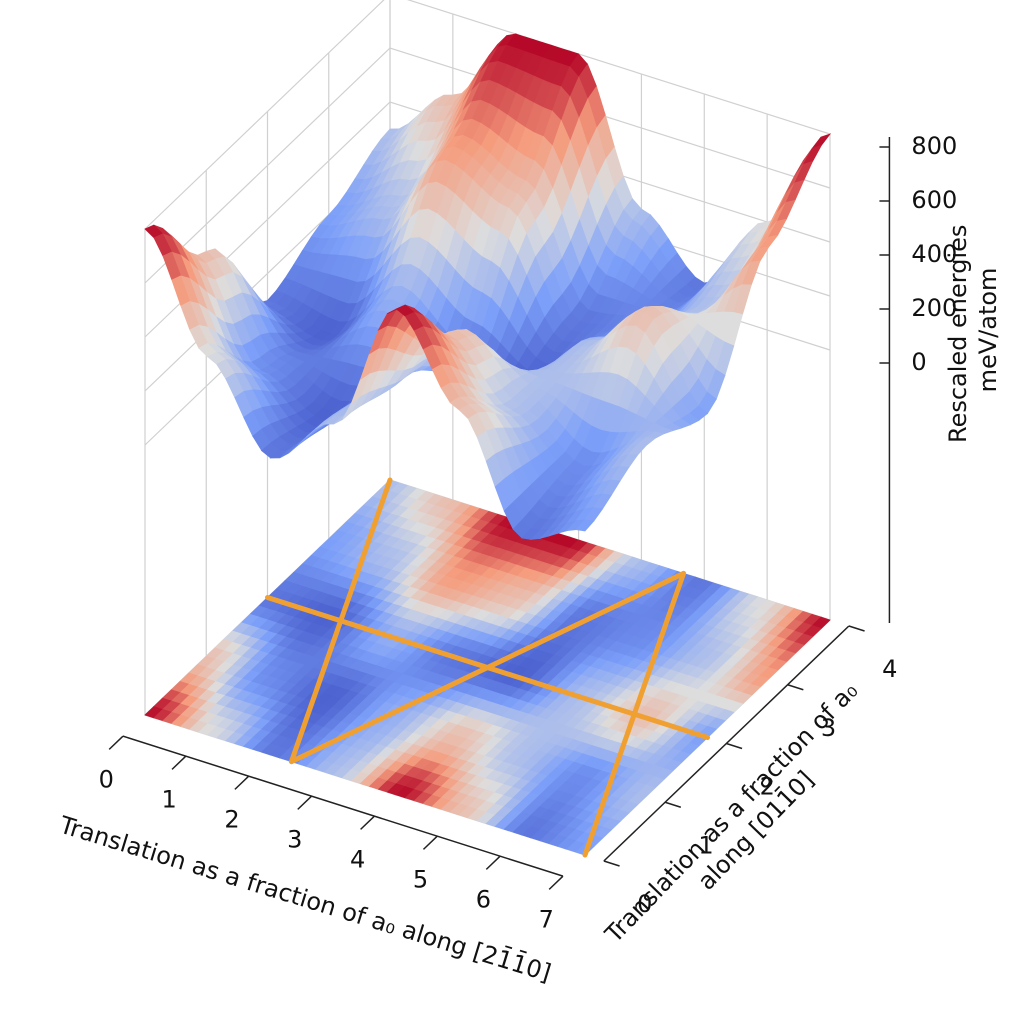 This screenshot has width=1019, height=1018. What do you see at coordinates (958, 334) in the screenshot?
I see `z-axis-label-line: Rescaled energies` at bounding box center [958, 334].